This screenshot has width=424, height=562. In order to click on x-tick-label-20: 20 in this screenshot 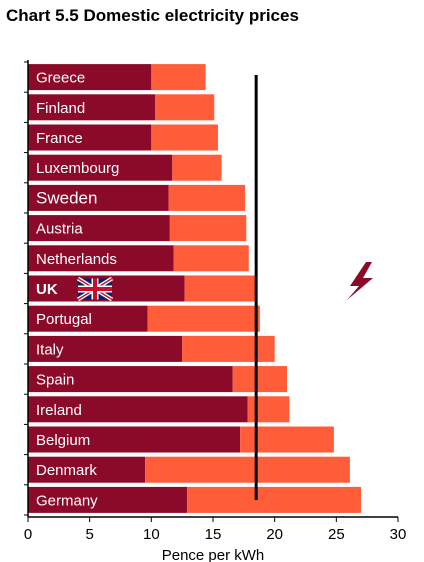, I will do `click(274, 534)`.